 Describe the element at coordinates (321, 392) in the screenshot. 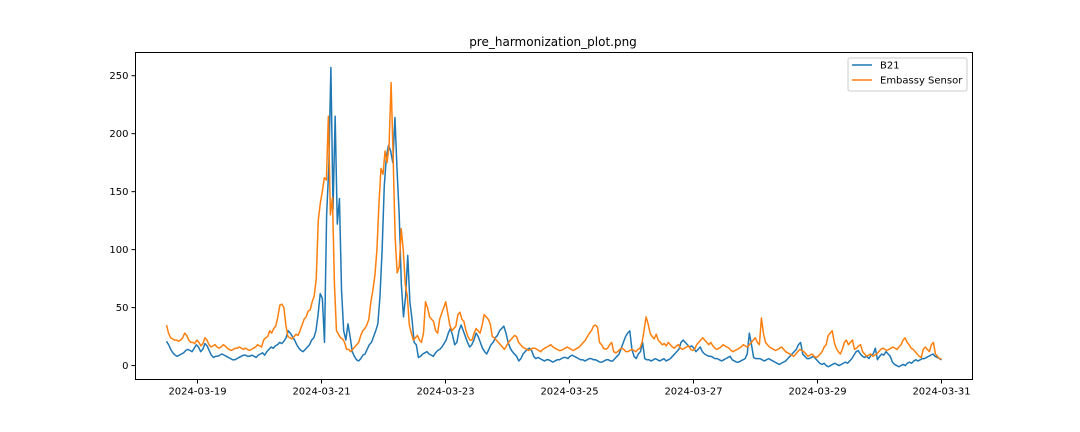

I see `x-tick-label: 2024-03-21` at that location.